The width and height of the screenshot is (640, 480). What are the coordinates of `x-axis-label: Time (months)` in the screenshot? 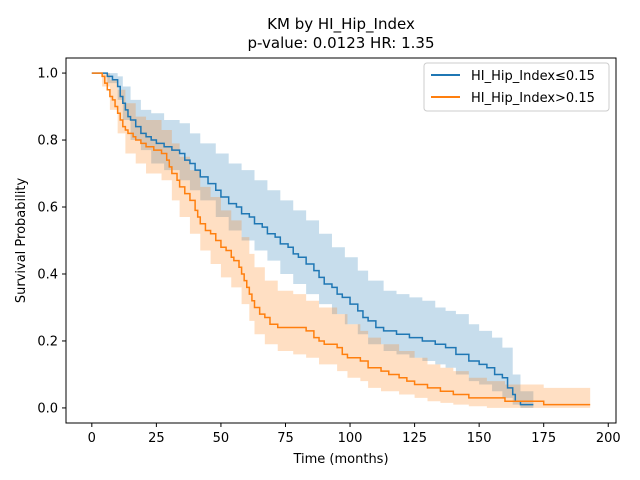 It's located at (340, 459).